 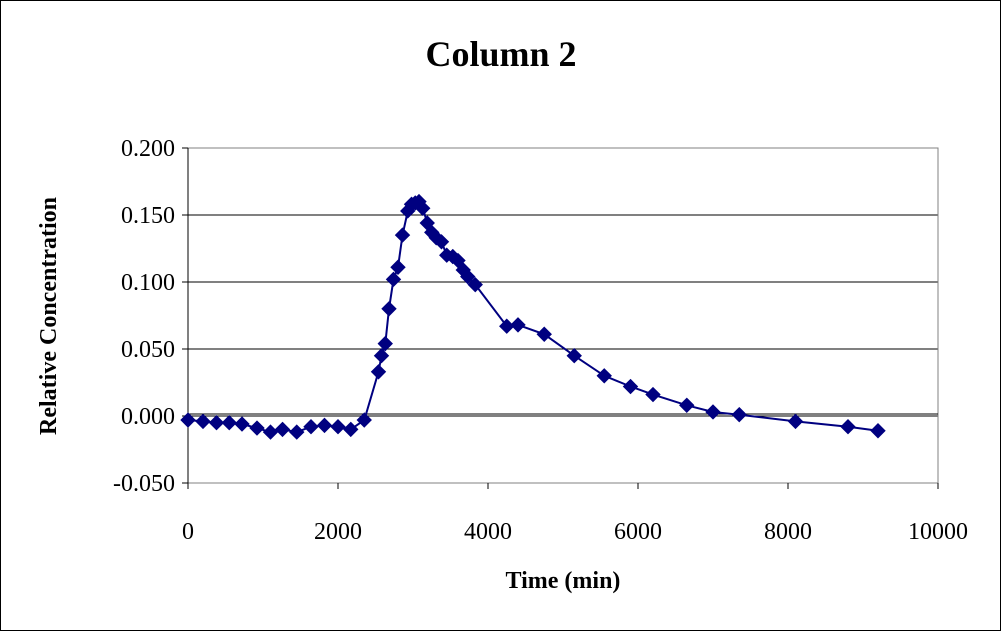 I want to click on y-tick-label: 0.200, so click(x=148, y=149).